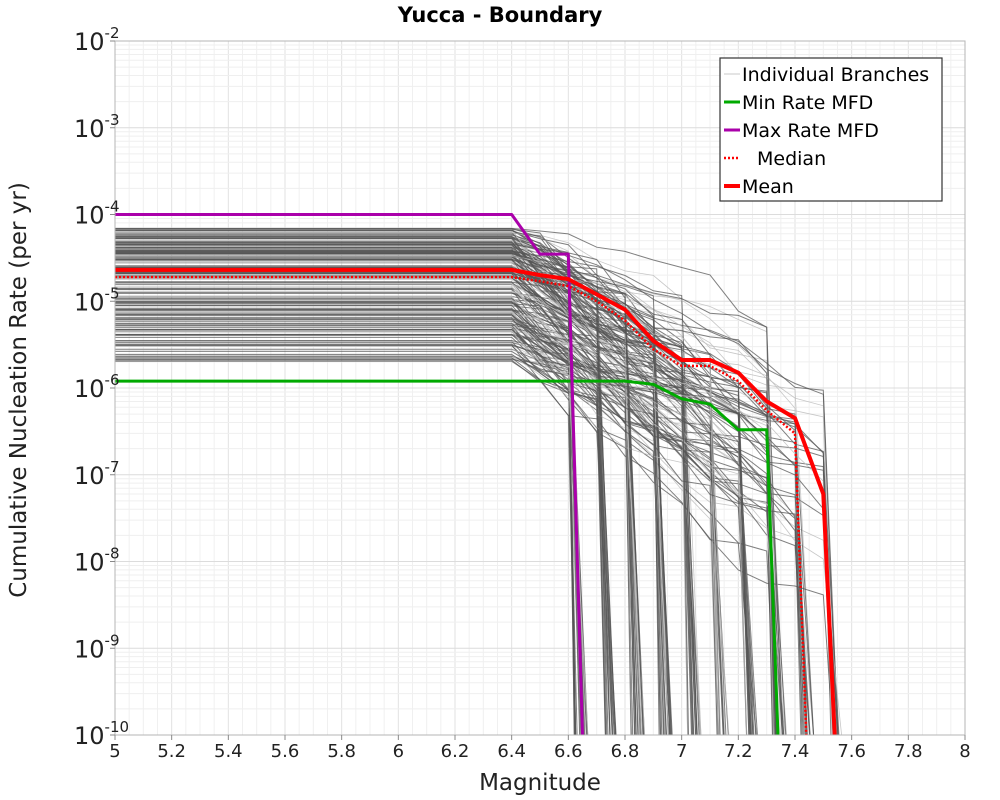  Describe the element at coordinates (112, 467) in the screenshot. I see `y-tick-exponent: -7` at that location.